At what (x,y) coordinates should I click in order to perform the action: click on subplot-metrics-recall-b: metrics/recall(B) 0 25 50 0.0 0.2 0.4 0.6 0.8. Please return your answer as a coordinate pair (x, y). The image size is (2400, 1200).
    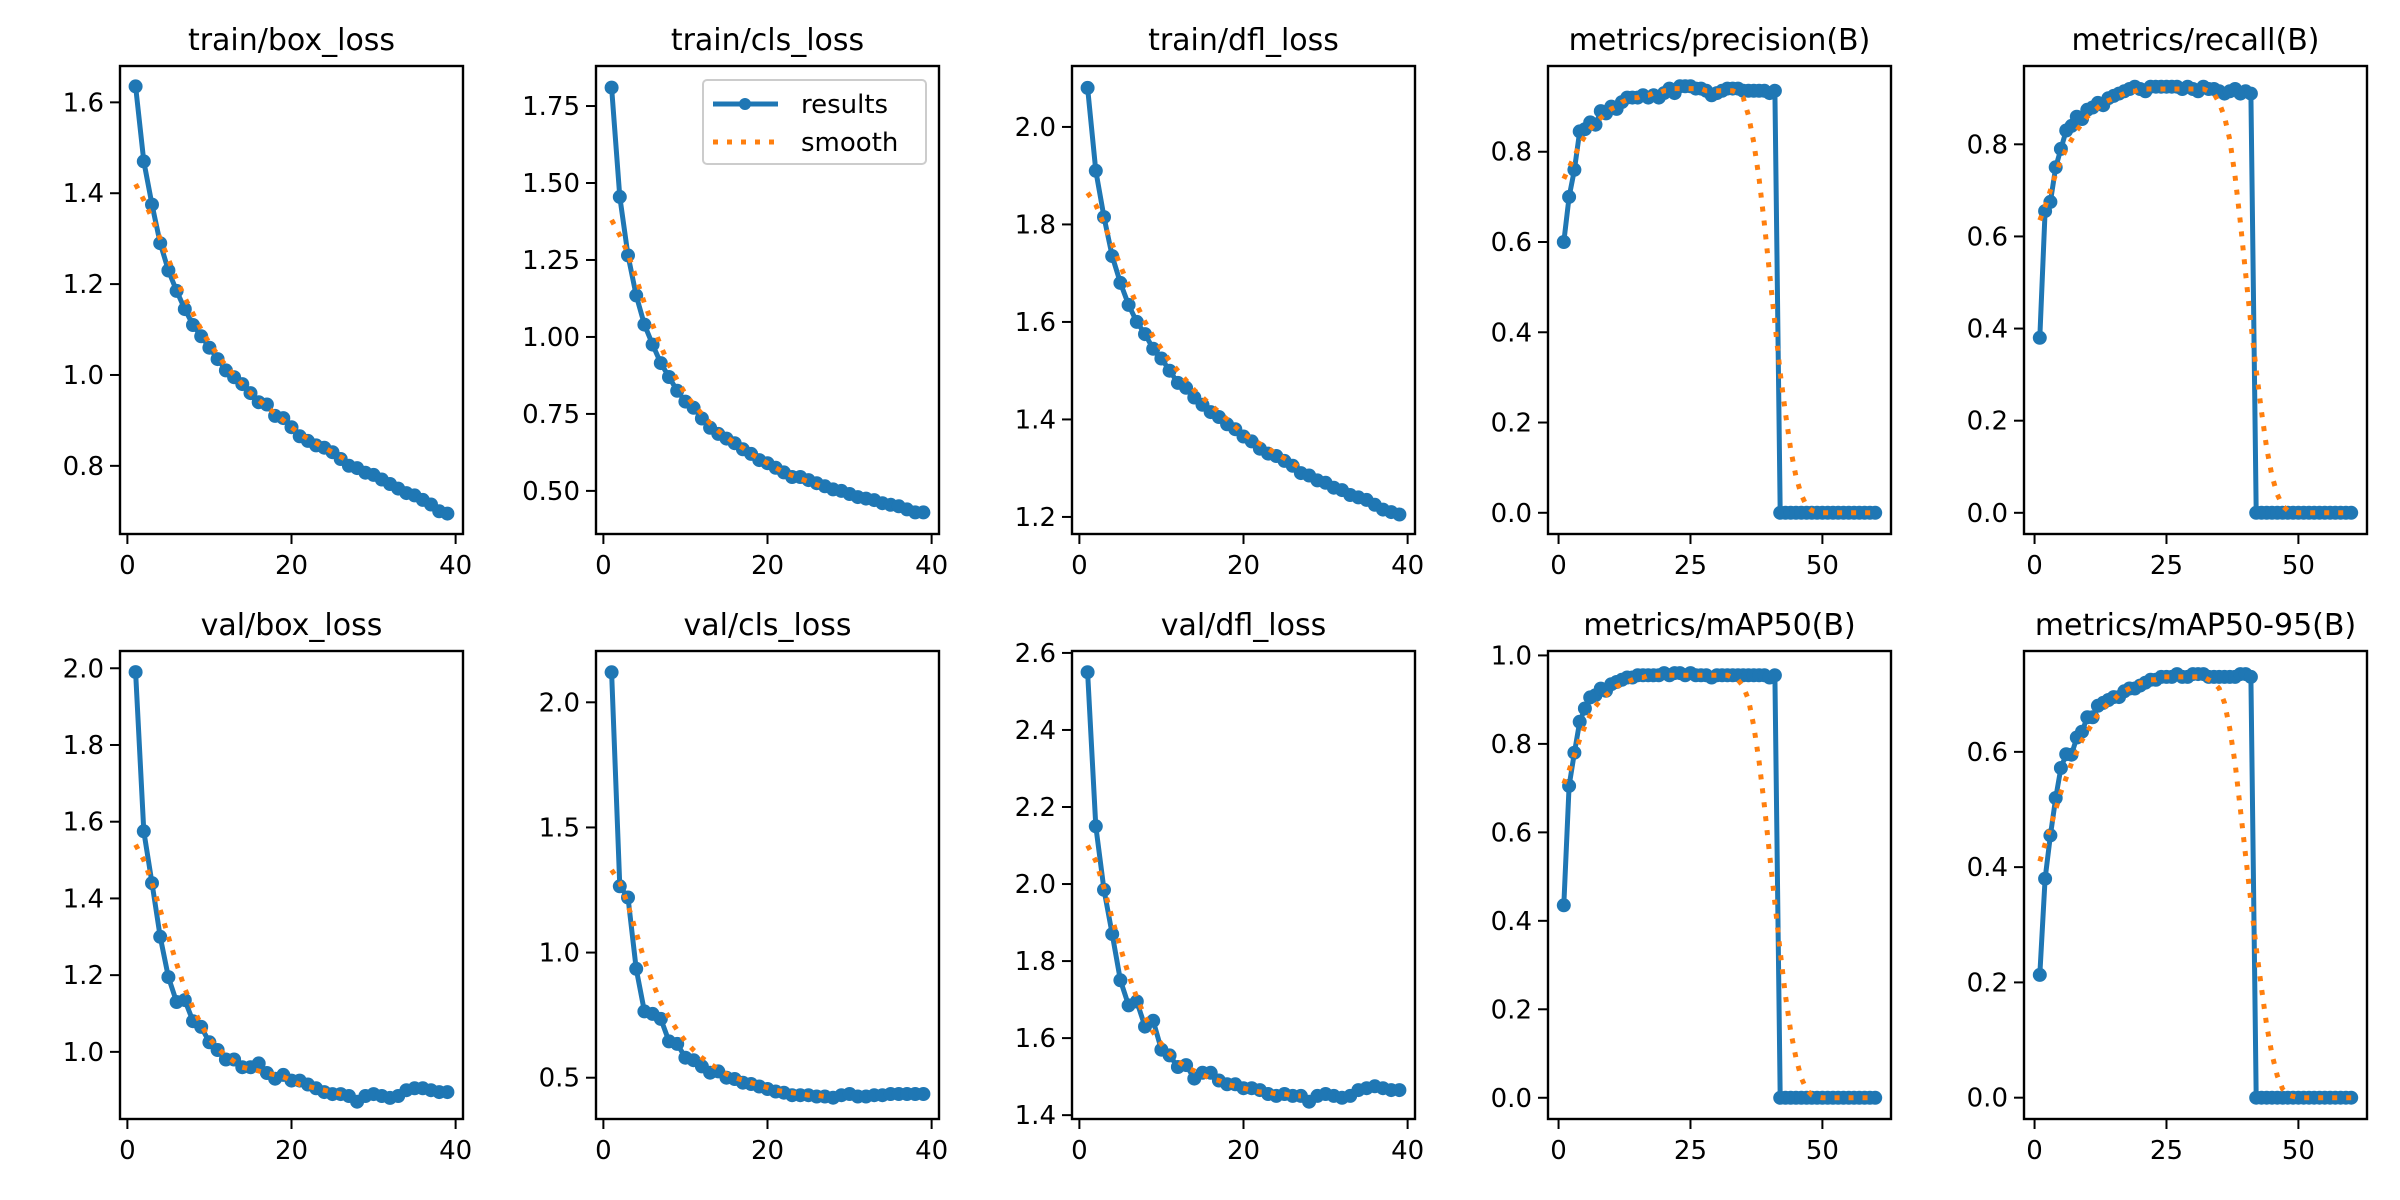
    Looking at the image, I should click on (2168, 302).